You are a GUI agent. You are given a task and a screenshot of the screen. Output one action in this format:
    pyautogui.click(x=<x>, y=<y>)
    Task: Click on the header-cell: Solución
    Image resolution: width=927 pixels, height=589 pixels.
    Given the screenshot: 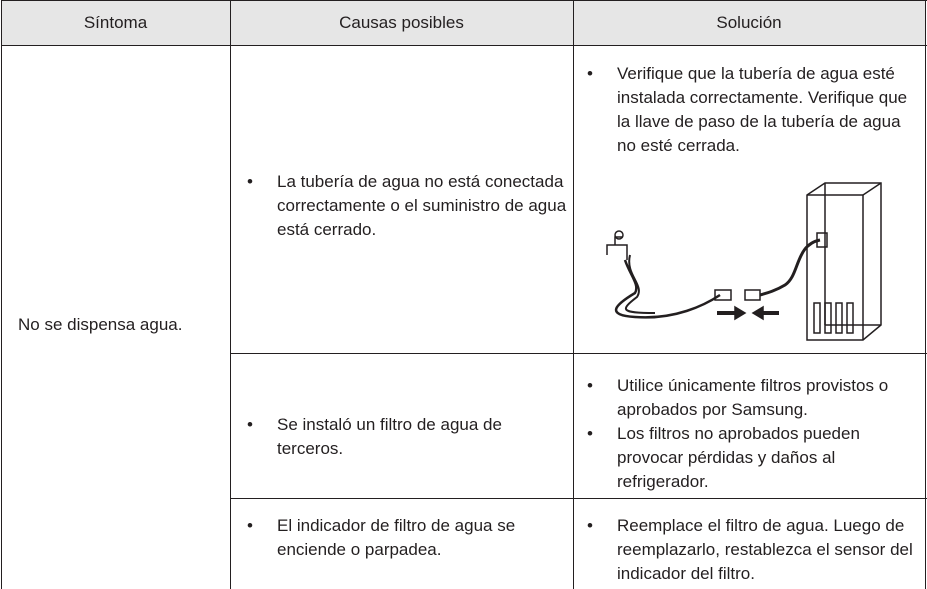 What is the action you would take?
    pyautogui.click(x=749, y=22)
    